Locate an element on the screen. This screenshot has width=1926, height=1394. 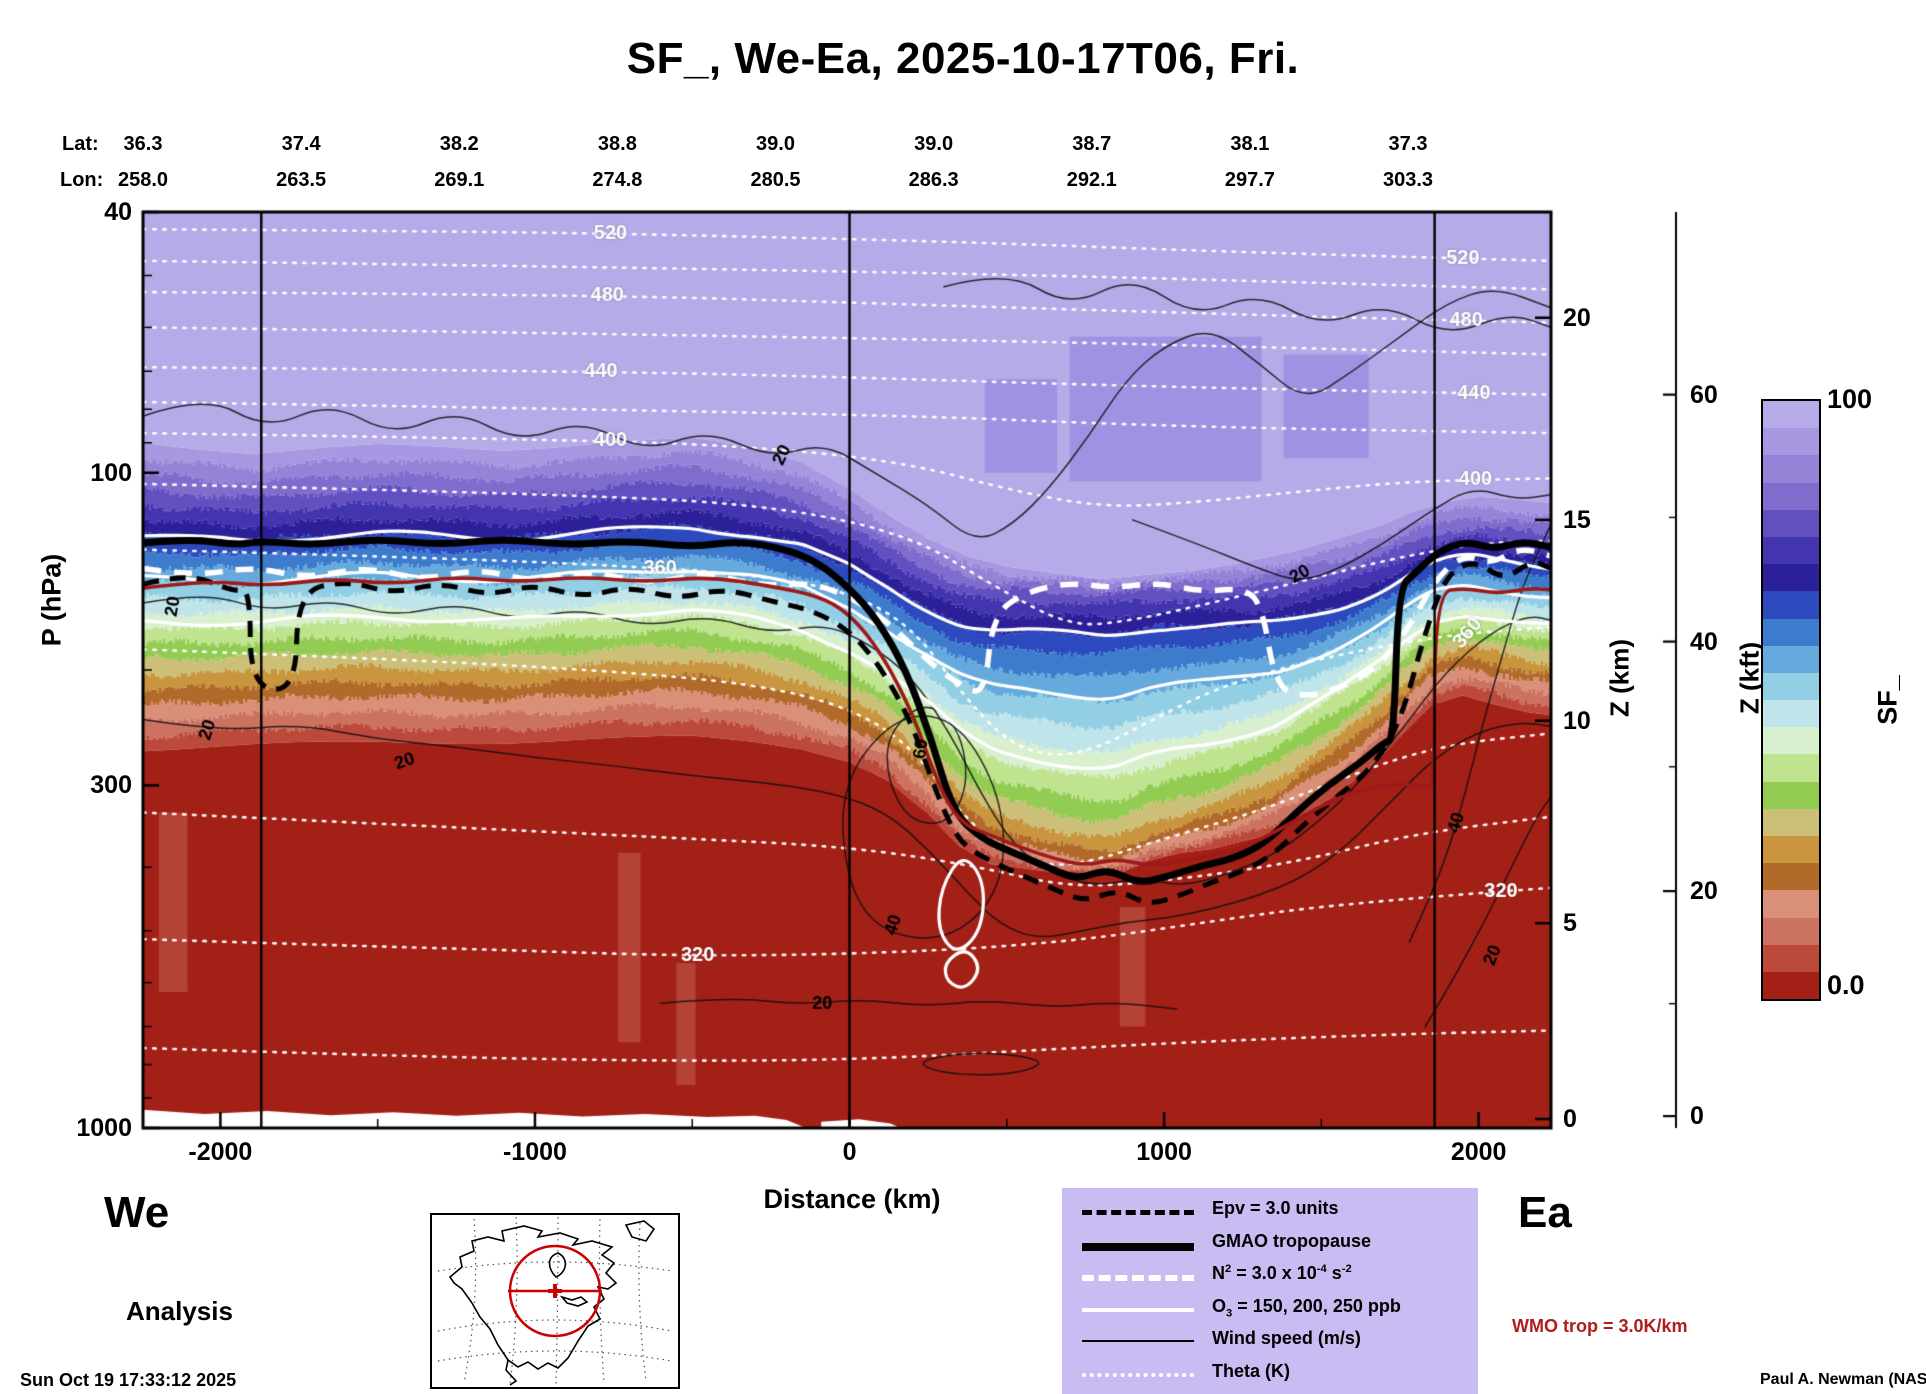
colorbar is located at coordinates (1791, 700).